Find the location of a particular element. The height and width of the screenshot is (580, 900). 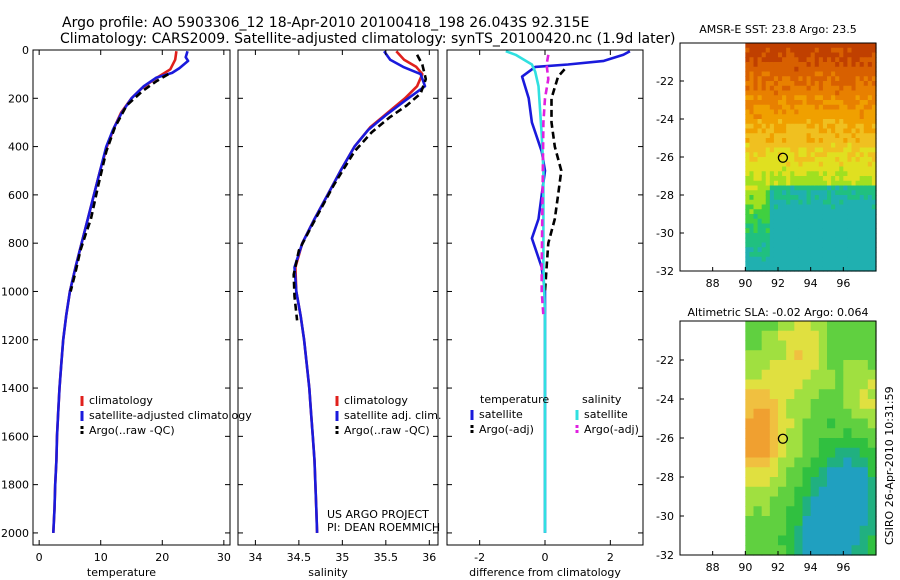

project-note-line2: PI: DEAN ROEMMICH is located at coordinates (383, 527).